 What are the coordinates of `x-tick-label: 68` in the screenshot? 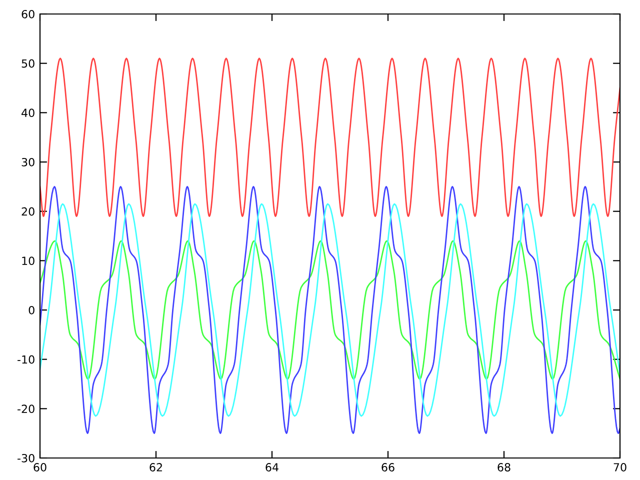 It's located at (504, 467).